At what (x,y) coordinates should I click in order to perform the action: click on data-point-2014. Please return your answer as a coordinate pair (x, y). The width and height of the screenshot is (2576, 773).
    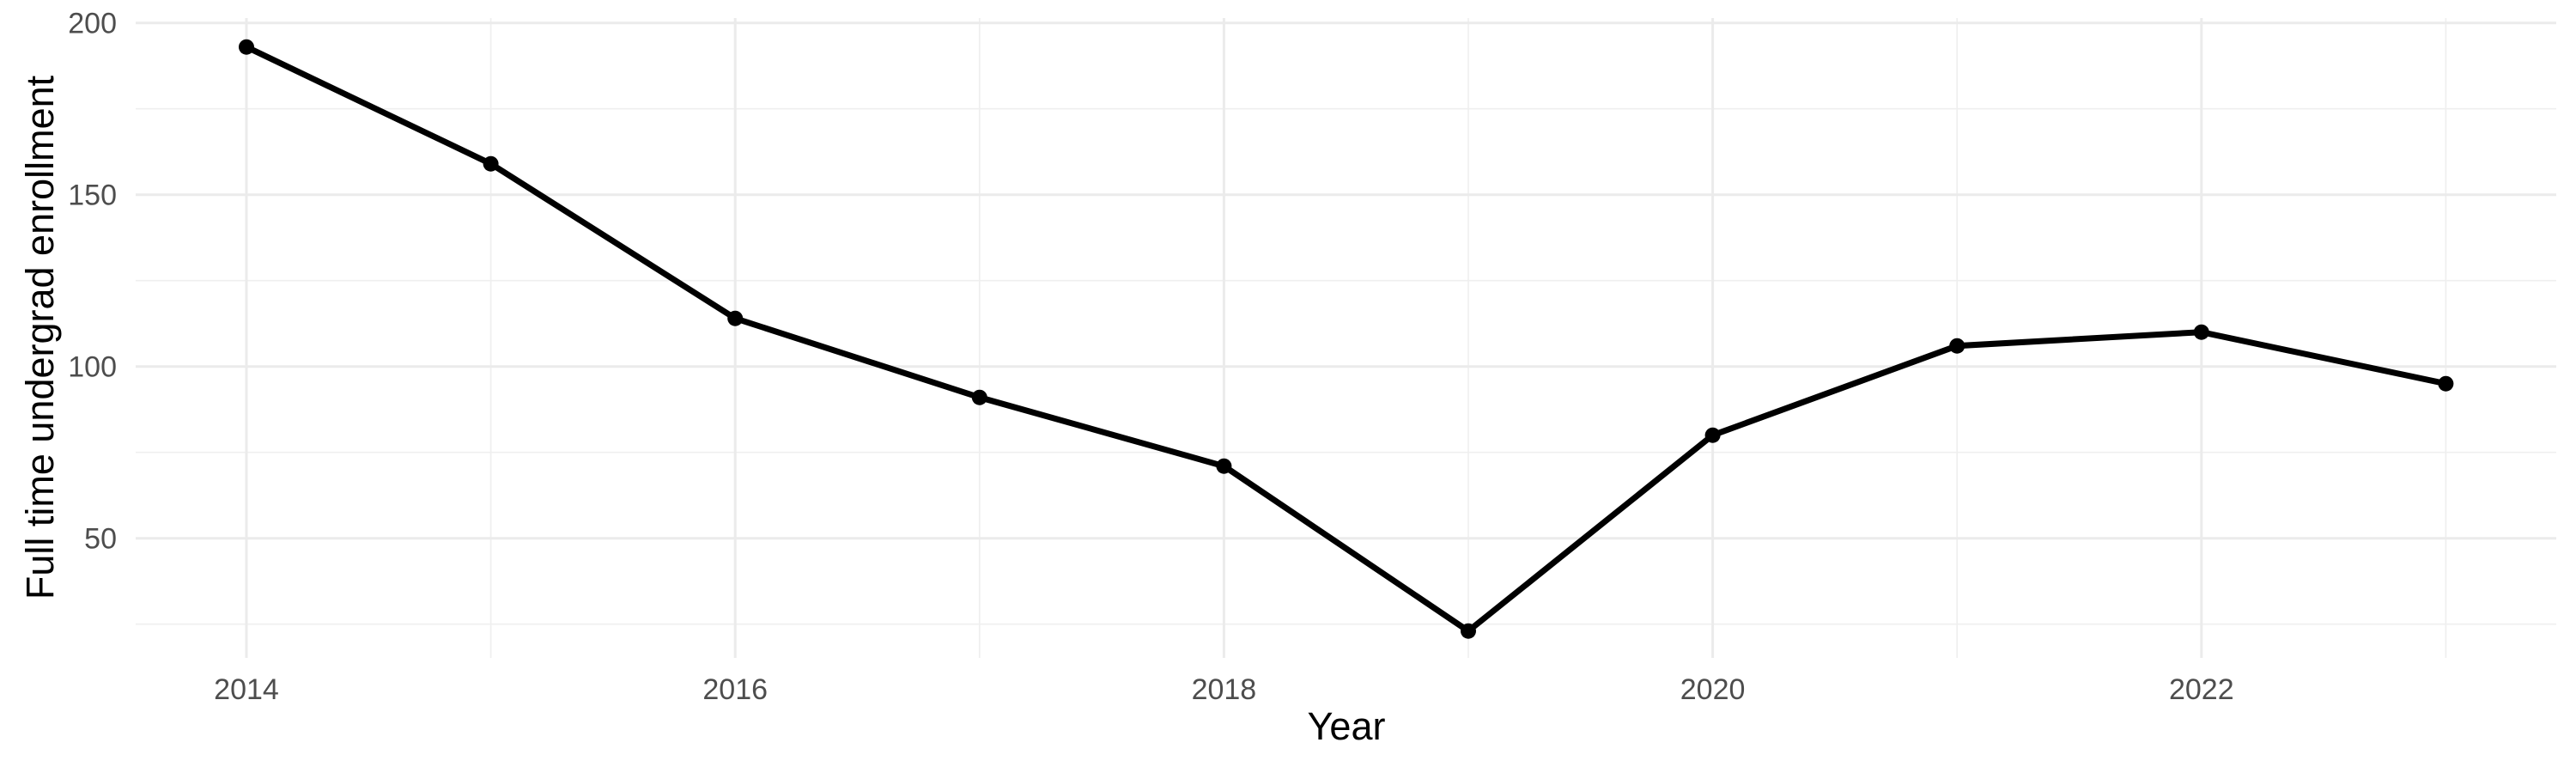
    Looking at the image, I should click on (247, 47).